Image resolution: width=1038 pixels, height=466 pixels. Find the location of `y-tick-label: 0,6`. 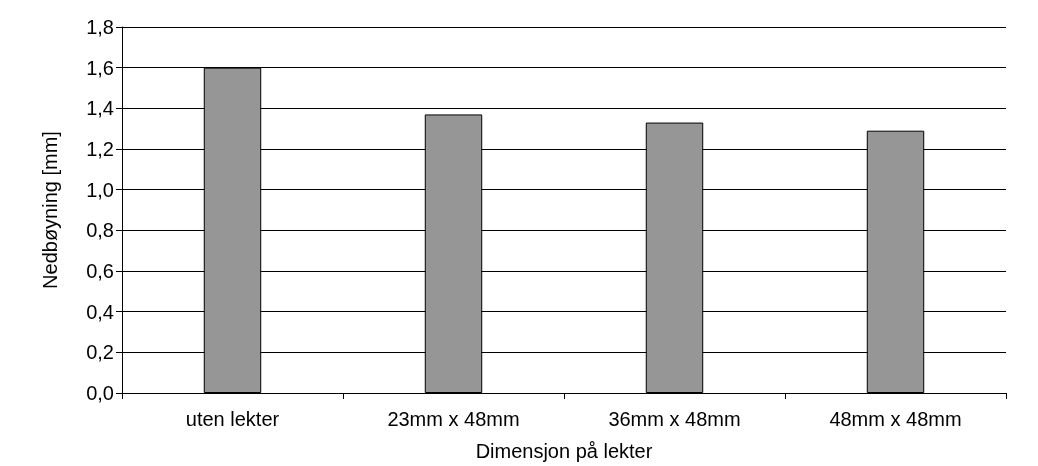

y-tick-label: 0,6 is located at coordinates (100, 271).